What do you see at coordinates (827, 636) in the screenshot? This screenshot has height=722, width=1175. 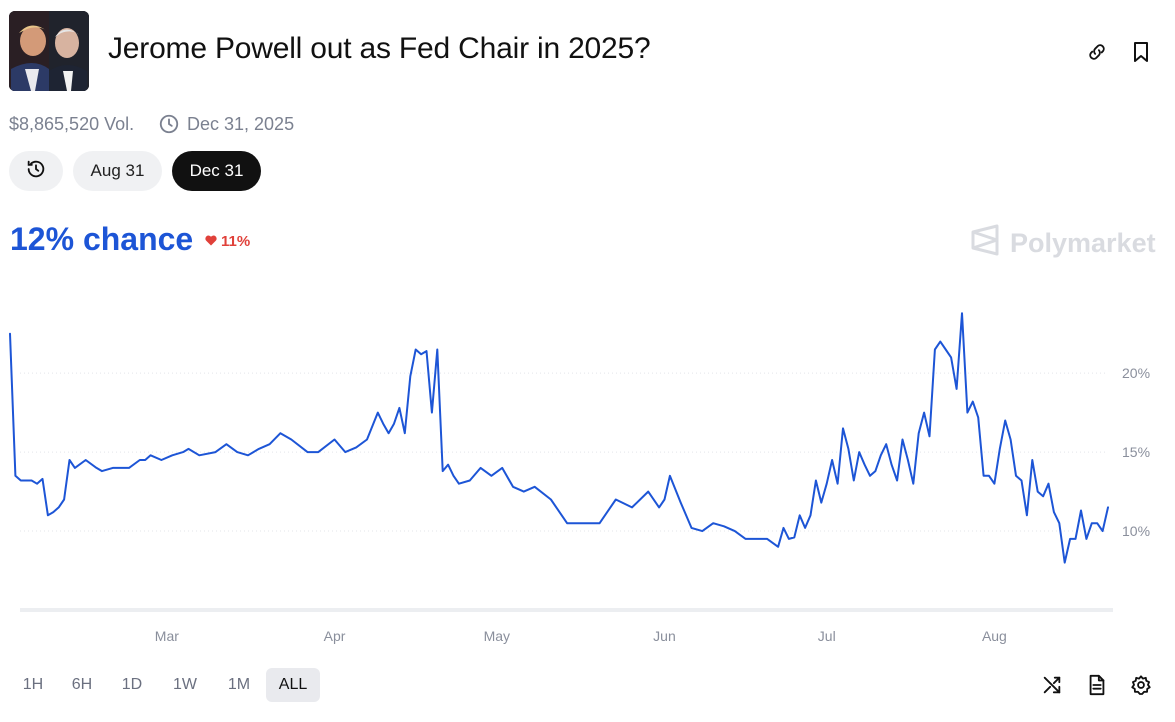 I see `x-tick-label: Jul` at bounding box center [827, 636].